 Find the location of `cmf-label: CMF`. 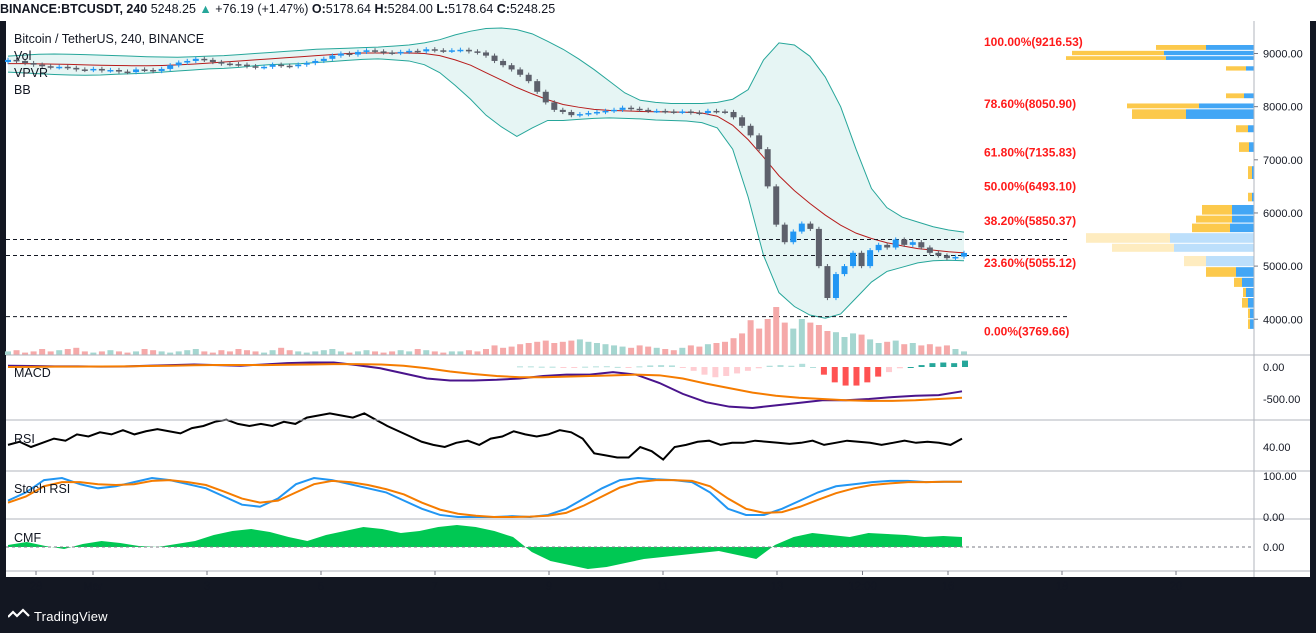

cmf-label: CMF is located at coordinates (27, 538).